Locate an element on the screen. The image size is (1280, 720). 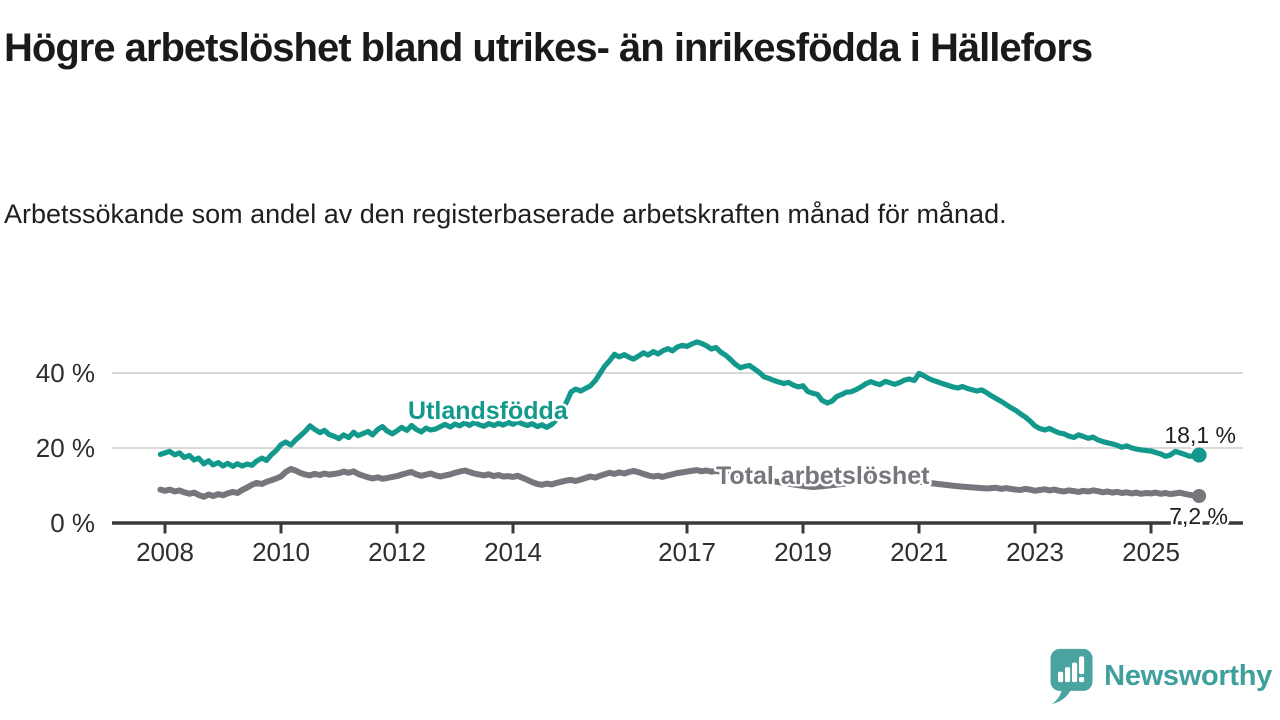
data-line-utlandsfodda is located at coordinates (679, 404).